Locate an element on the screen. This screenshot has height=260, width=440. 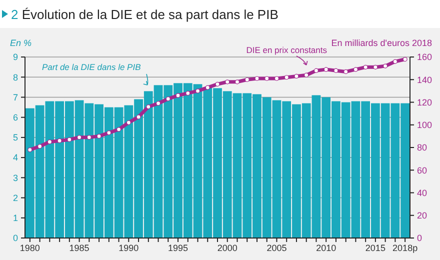
x-tick-label: 1990 is located at coordinates (128, 248).